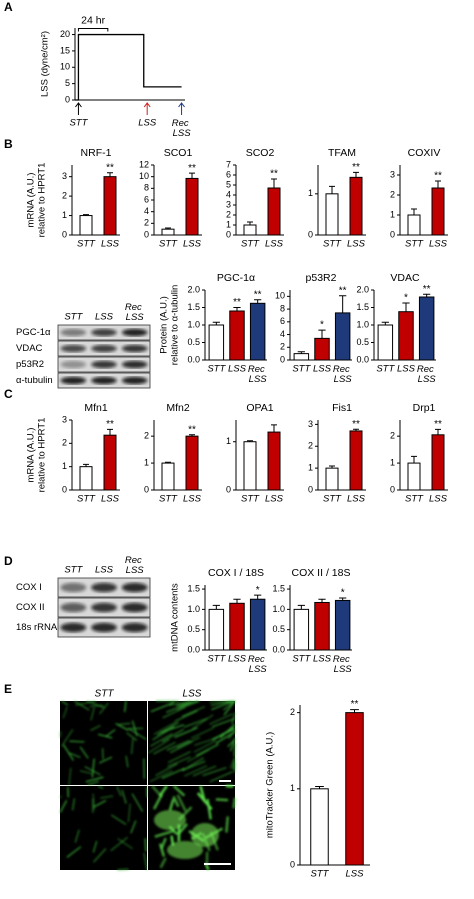 The height and width of the screenshot is (899, 474). What do you see at coordinates (228, 164) in the screenshot?
I see `y-tick-label: 7` at bounding box center [228, 164].